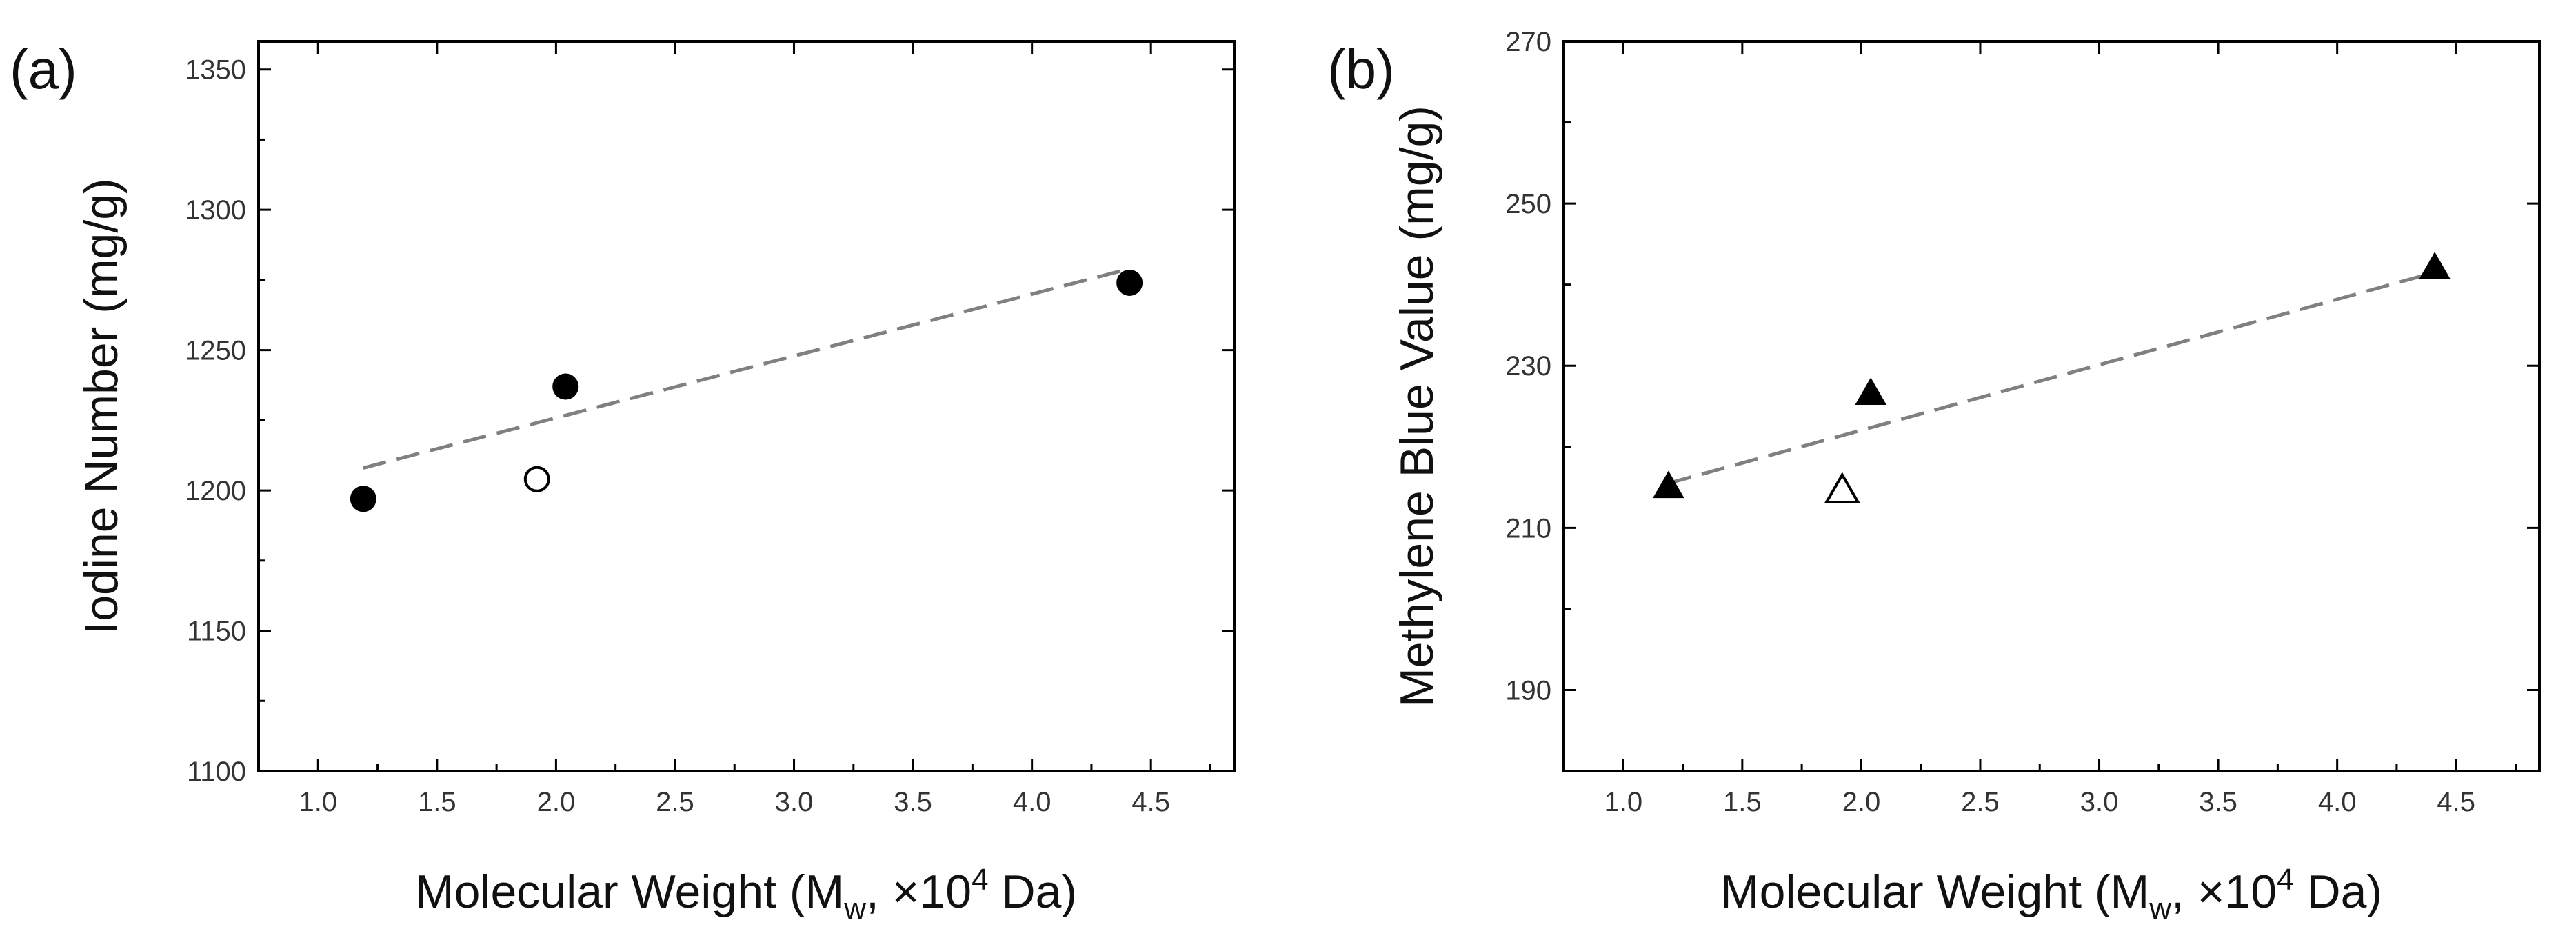  Describe the element at coordinates (1033, 892) in the screenshot. I see `x-axis-title-a-end: Da)` at that location.